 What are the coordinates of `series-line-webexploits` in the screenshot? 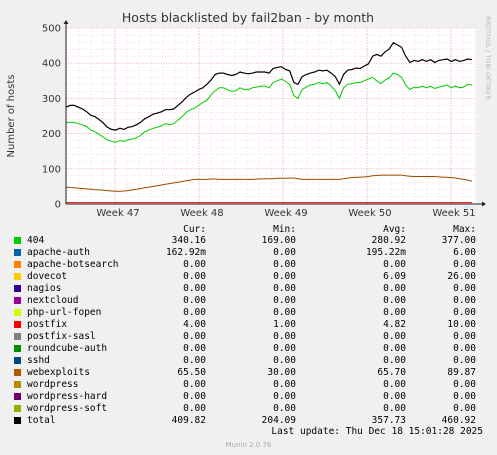 It's located at (269, 183).